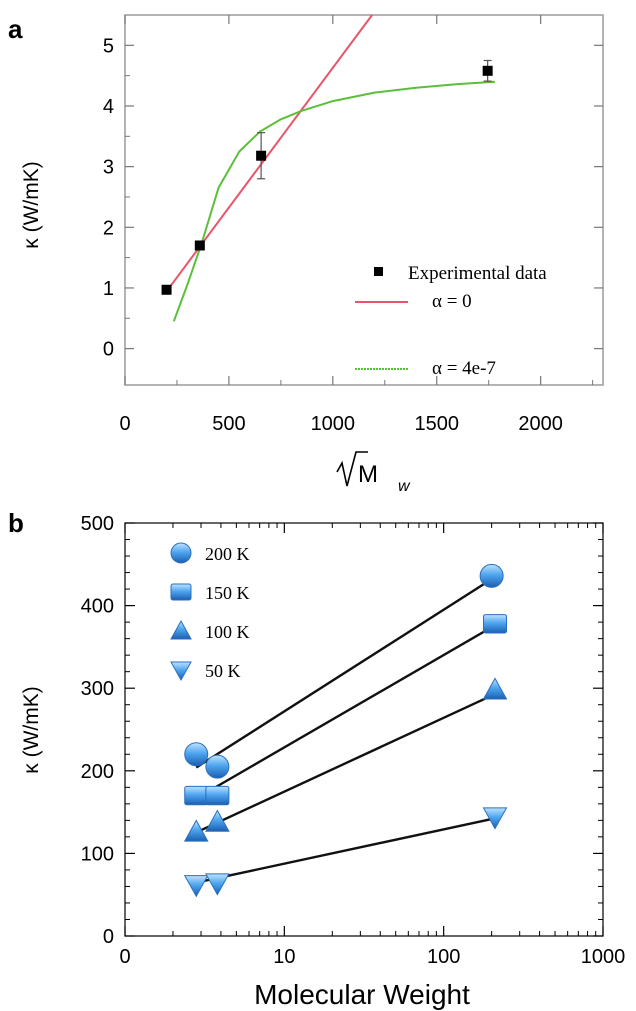 The height and width of the screenshot is (1011, 636). I want to click on y-tick-label-b: 500, so click(97, 524).